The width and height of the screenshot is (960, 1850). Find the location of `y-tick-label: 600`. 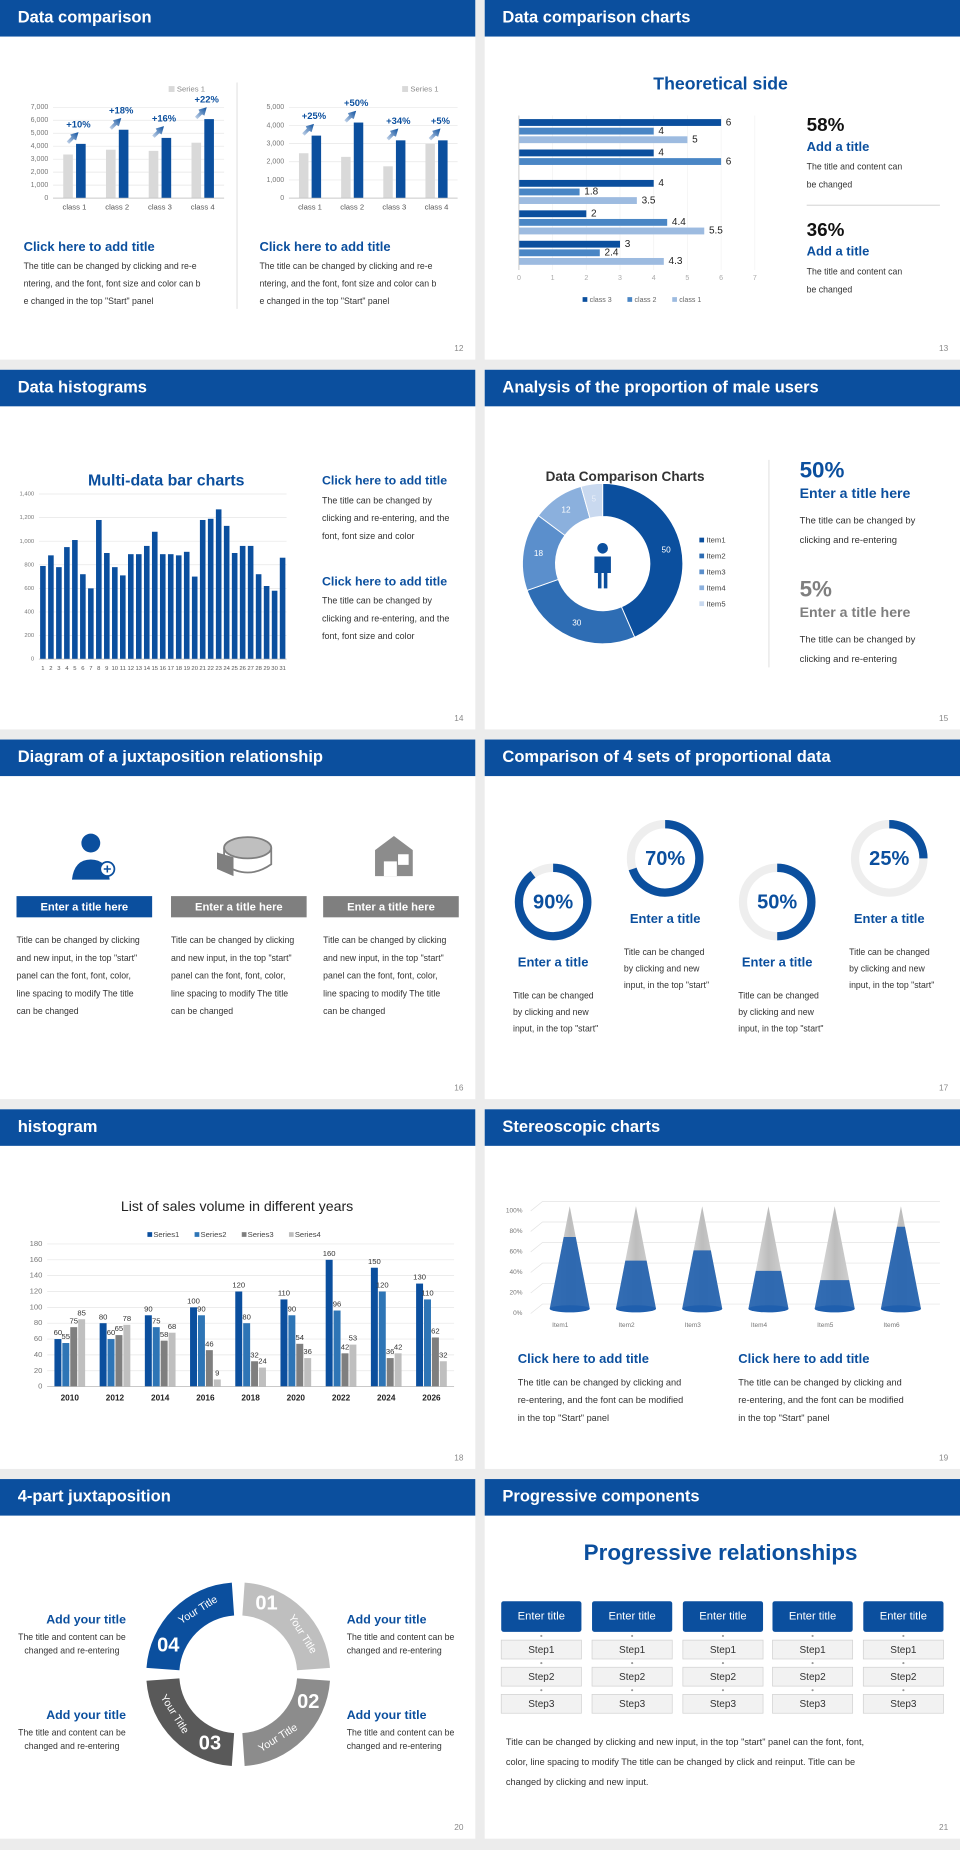

y-tick-label: 600 is located at coordinates (29, 589).